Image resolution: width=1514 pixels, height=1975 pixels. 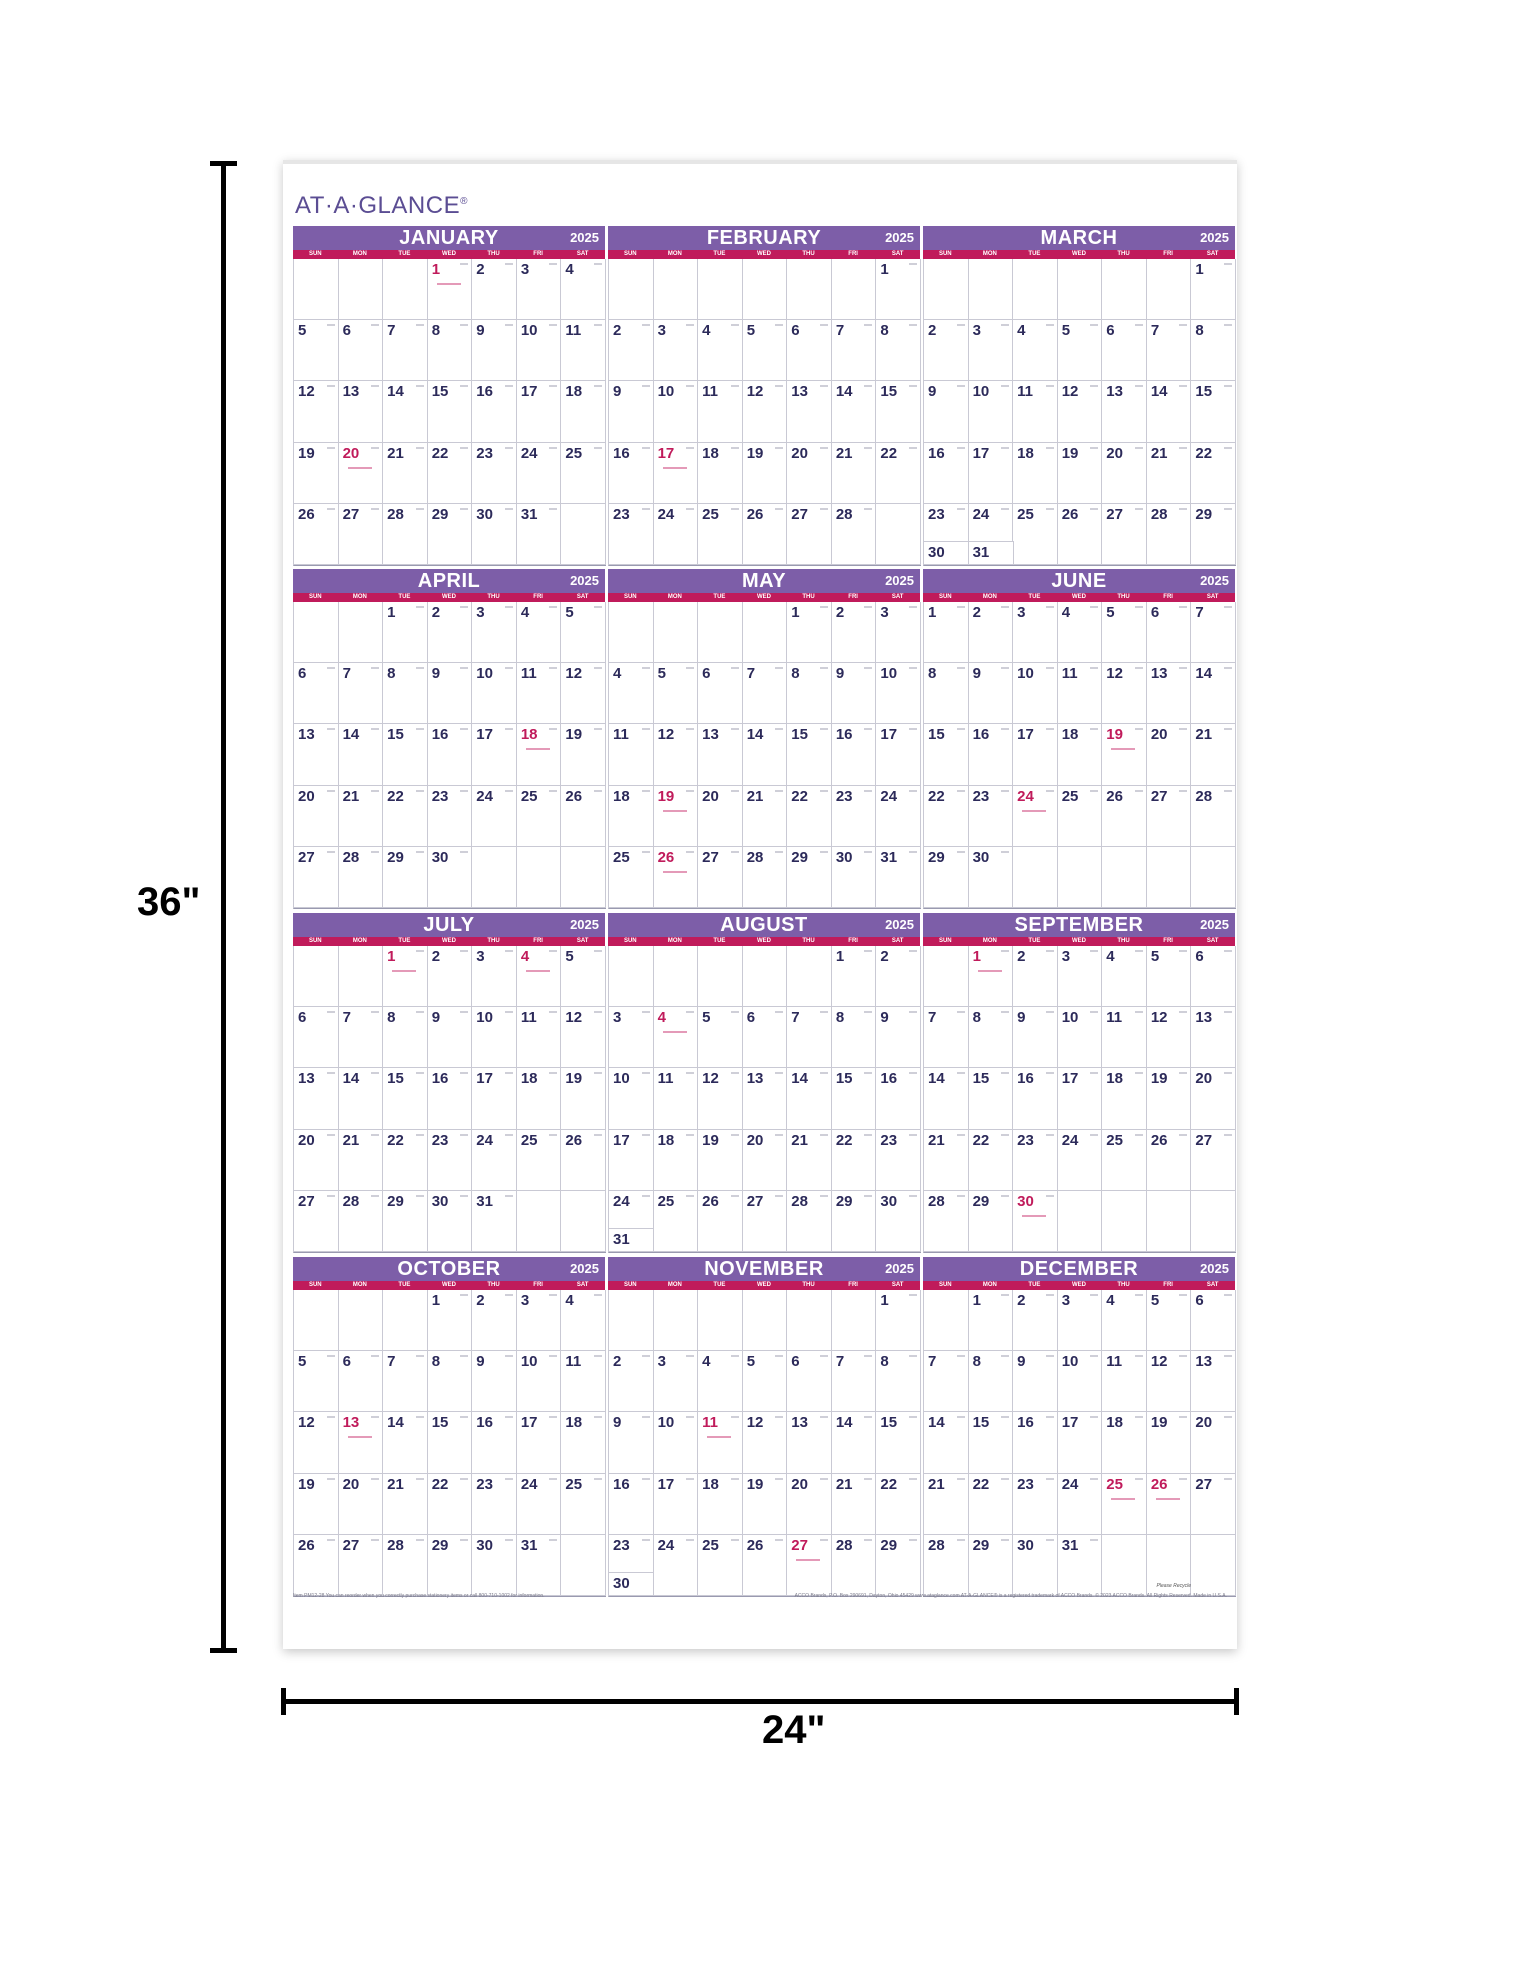 I want to click on day-cell: 8, so click(x=898, y=351).